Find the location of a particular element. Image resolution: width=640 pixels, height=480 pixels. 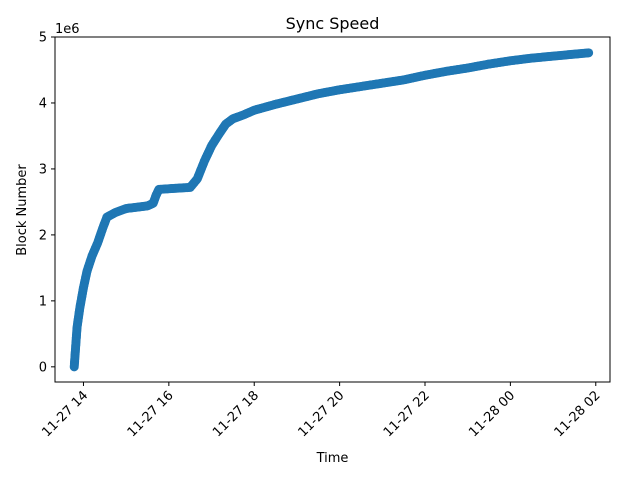

y-axis-ticks: 0 1 2 3 4 5 is located at coordinates (47, 203).